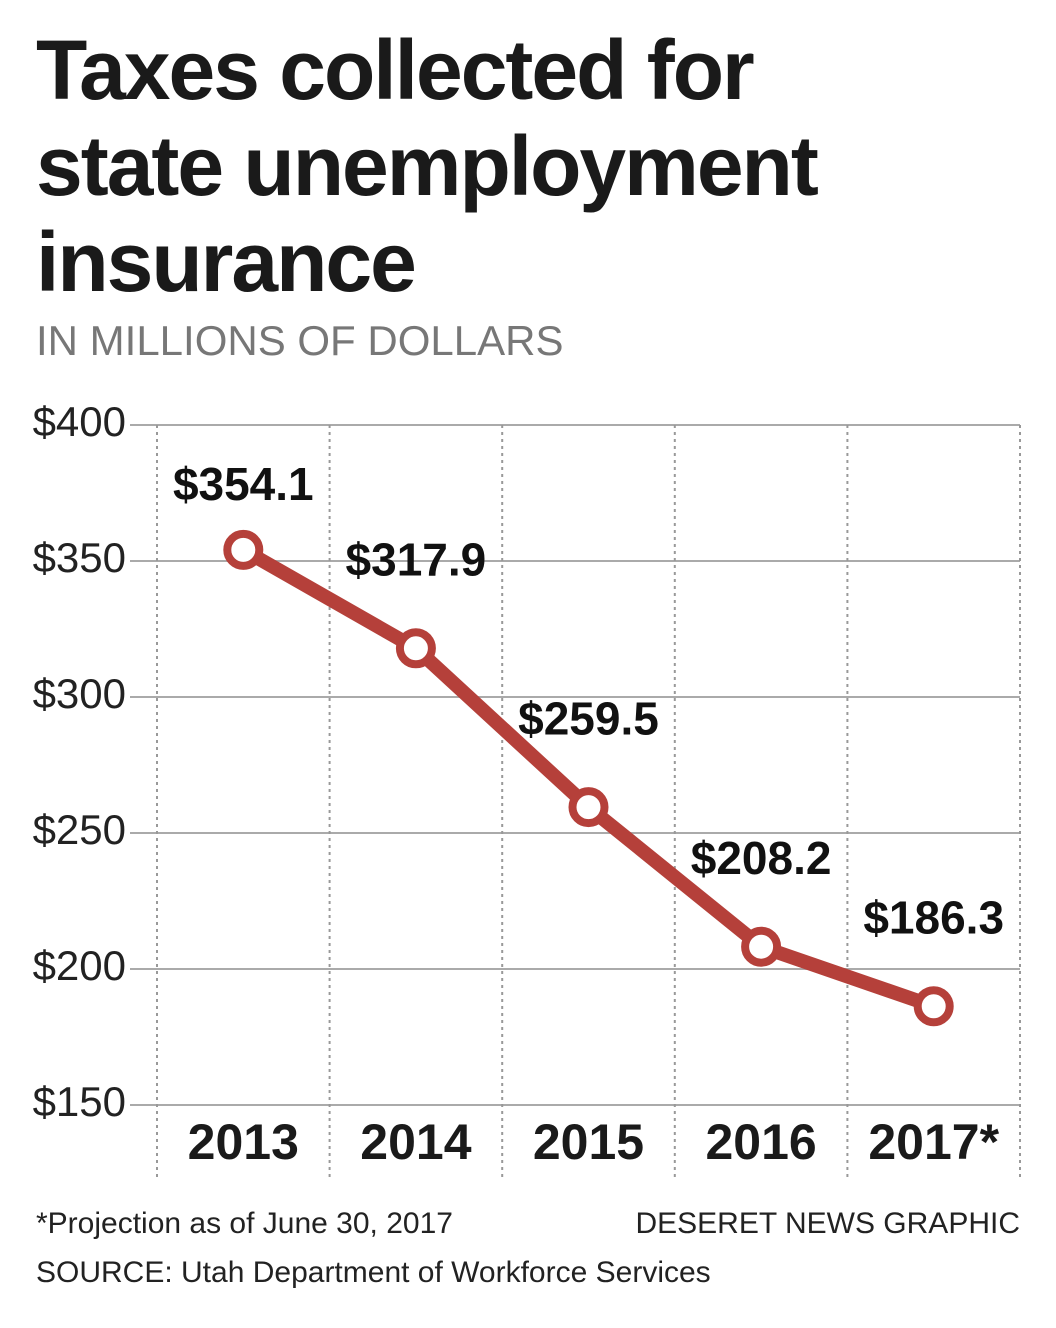 This screenshot has width=1056, height=1328. What do you see at coordinates (588, 718) in the screenshot?
I see `value-label: $259.5` at bounding box center [588, 718].